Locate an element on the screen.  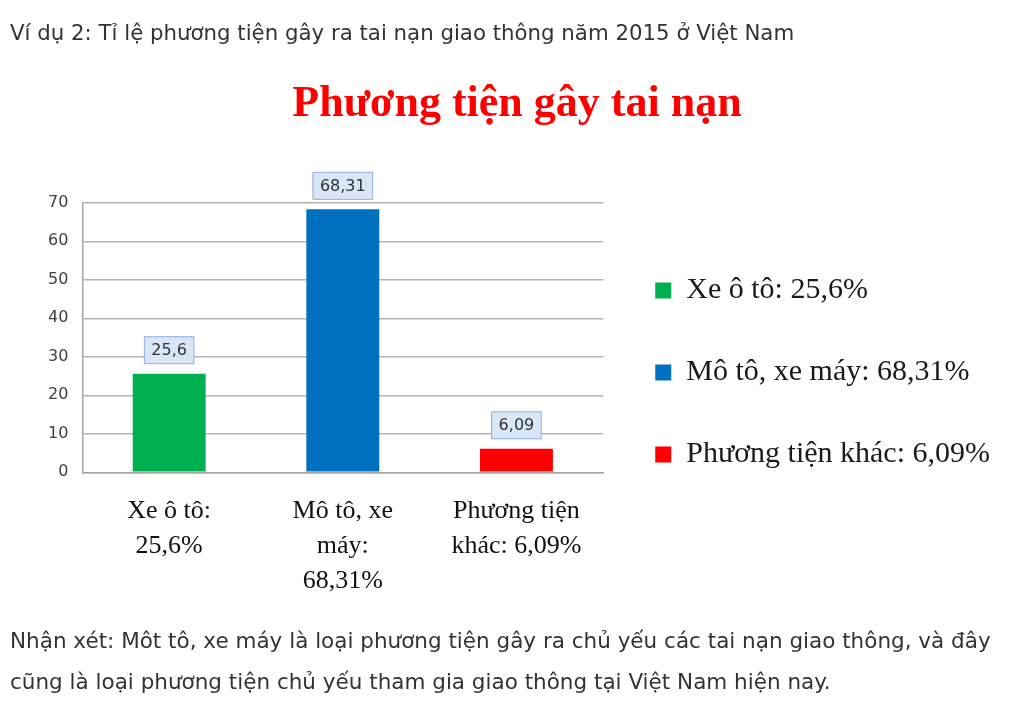
data-label: 6,09 is located at coordinates (516, 425).